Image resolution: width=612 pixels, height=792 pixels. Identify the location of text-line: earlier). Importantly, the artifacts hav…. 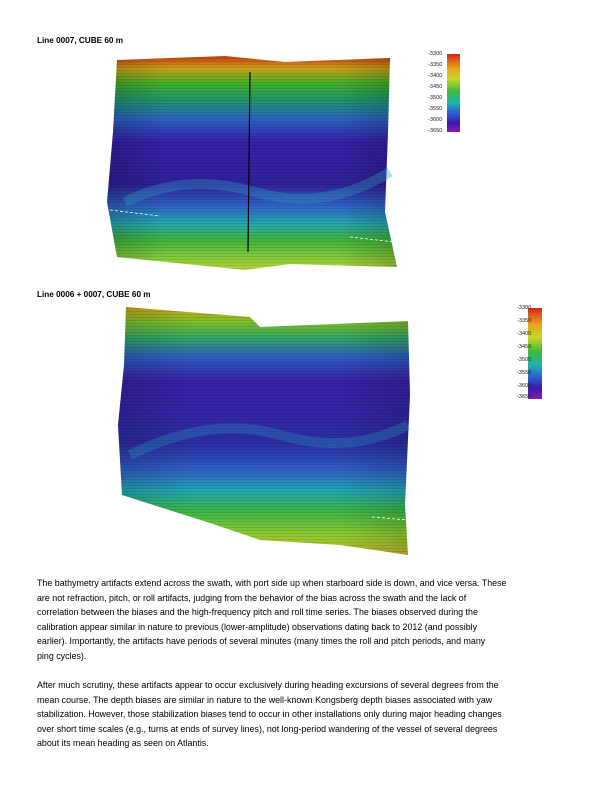
(261, 641).